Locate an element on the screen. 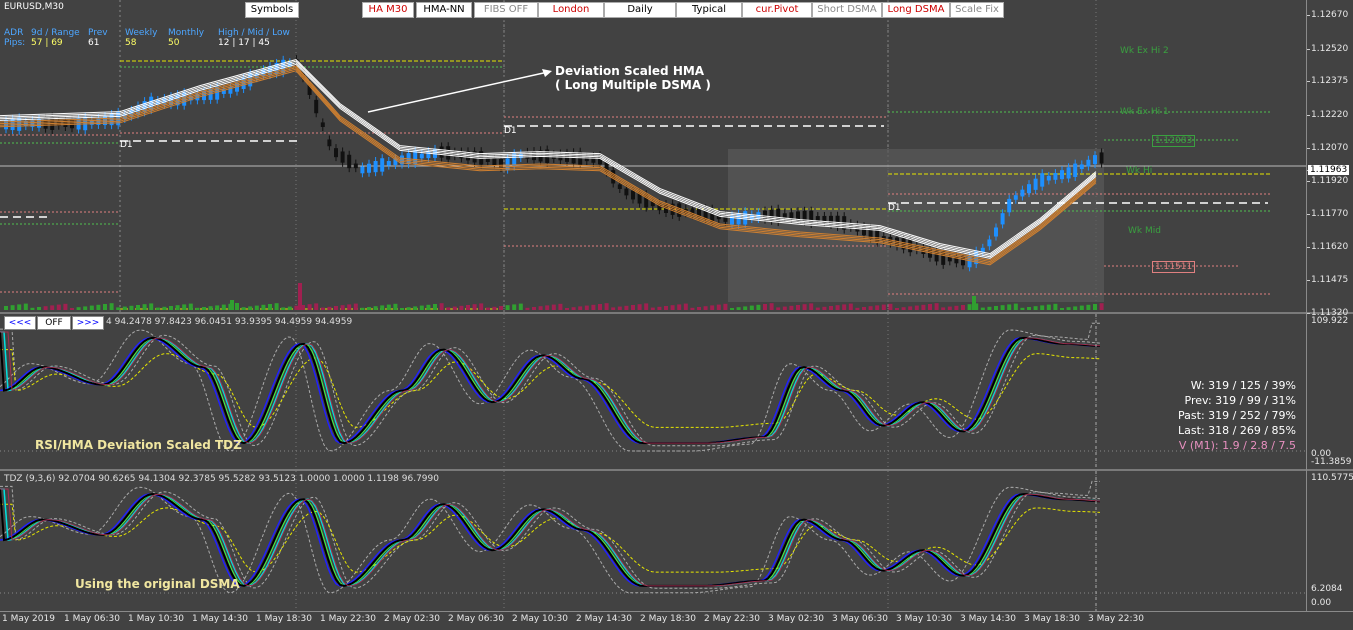 Image resolution: width=1353 pixels, height=630 pixels. y-tick-label: 1.12375 is located at coordinates (1330, 81).